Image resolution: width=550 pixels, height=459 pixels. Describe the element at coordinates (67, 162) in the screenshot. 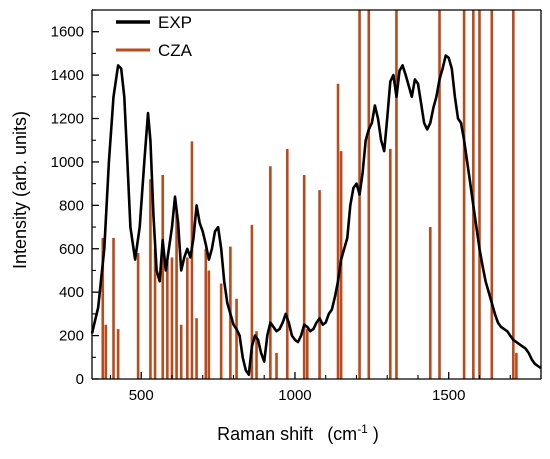

I see `y-tick-label: 1000` at that location.